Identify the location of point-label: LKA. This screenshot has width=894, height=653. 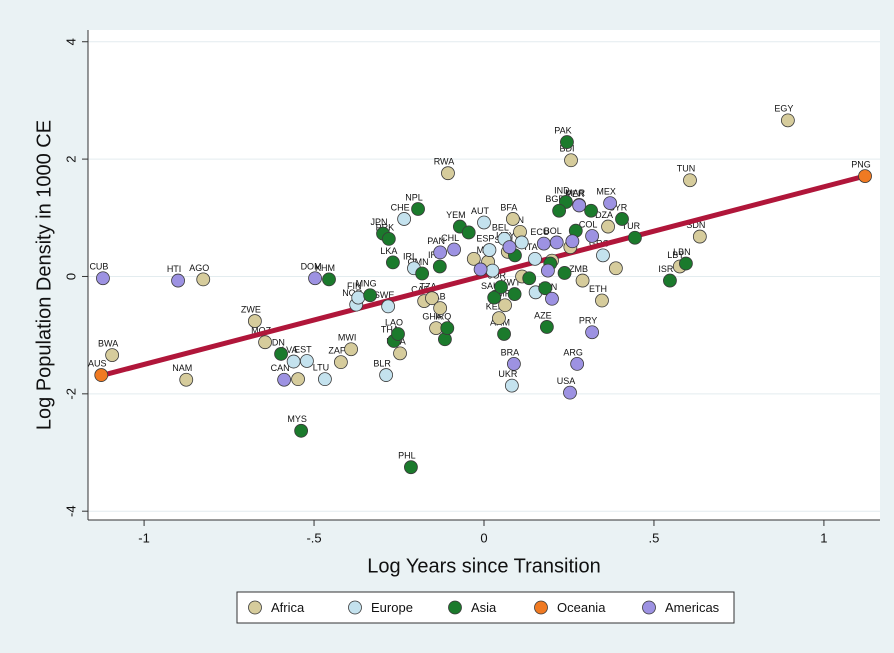
(388, 251).